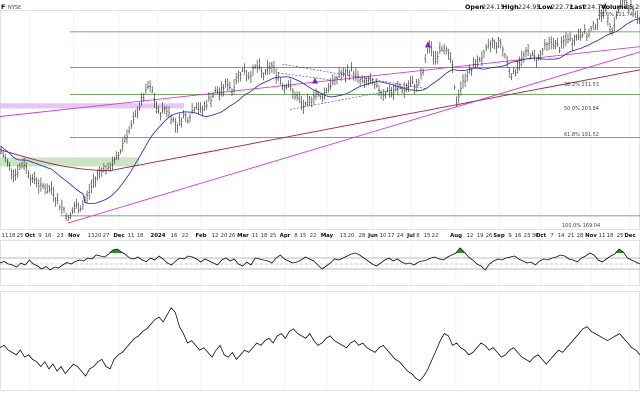  I want to click on upper-indicator, so click(320, 259).